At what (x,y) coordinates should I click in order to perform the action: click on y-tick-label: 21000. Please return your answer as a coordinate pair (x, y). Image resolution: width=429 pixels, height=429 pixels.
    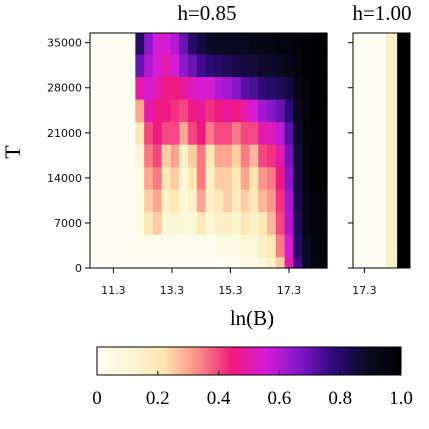
    Looking at the image, I should click on (64, 133).